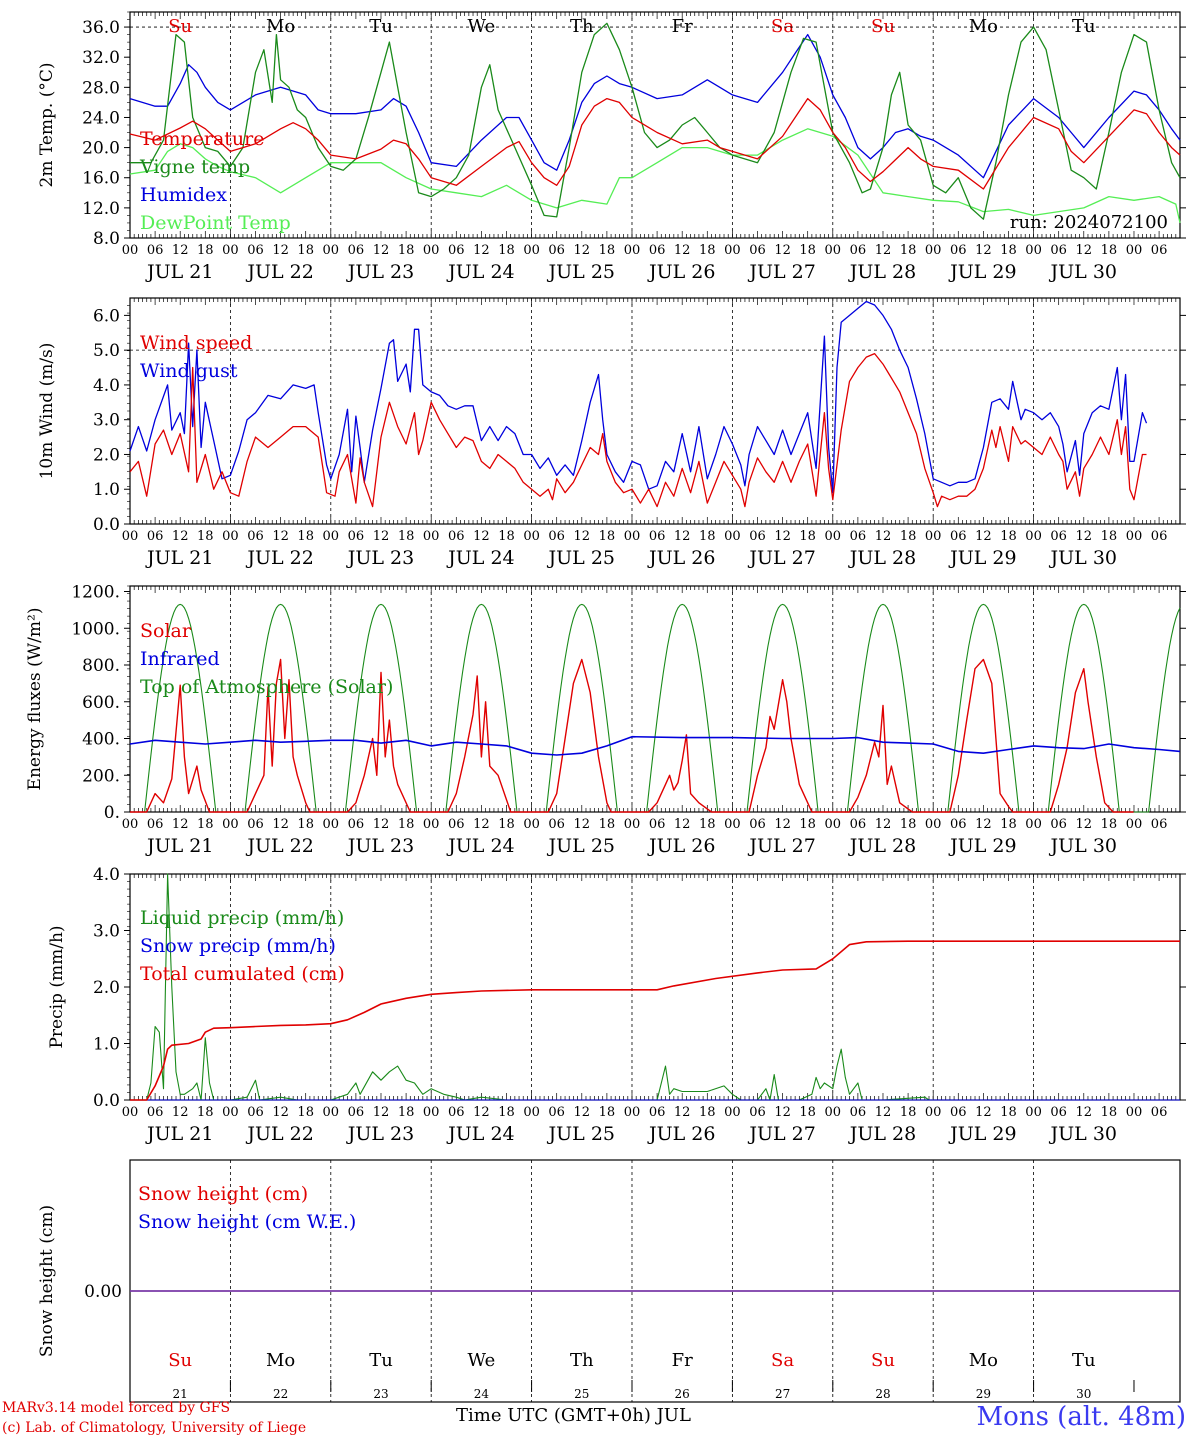 The height and width of the screenshot is (1440, 1194). Describe the element at coordinates (101, 703) in the screenshot. I see `energy-ytick-label: 600.` at that location.